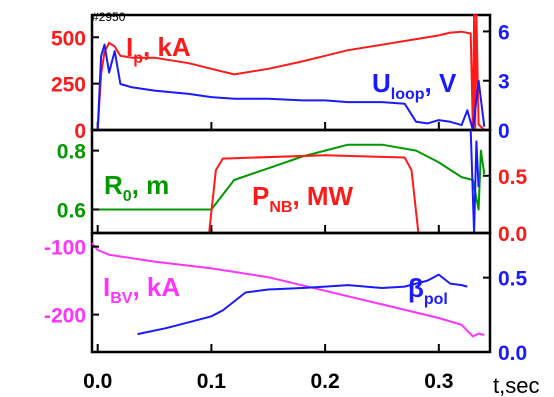 The height and width of the screenshot is (397, 554). Describe the element at coordinates (68, 85) in the screenshot. I see `y-tick-label-left: 250` at that location.